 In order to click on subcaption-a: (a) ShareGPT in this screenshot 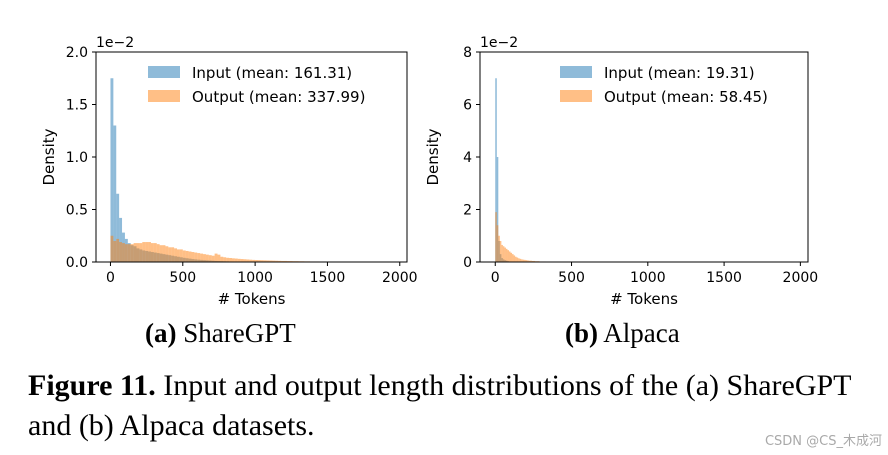, I will do `click(220, 333)`.